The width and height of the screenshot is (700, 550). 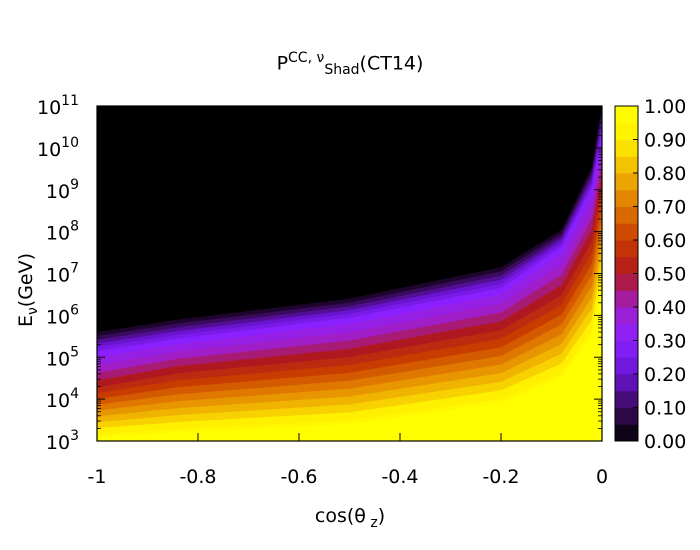 What do you see at coordinates (665, 275) in the screenshot?
I see `colorbar-tick-label: 0.50` at bounding box center [665, 275].